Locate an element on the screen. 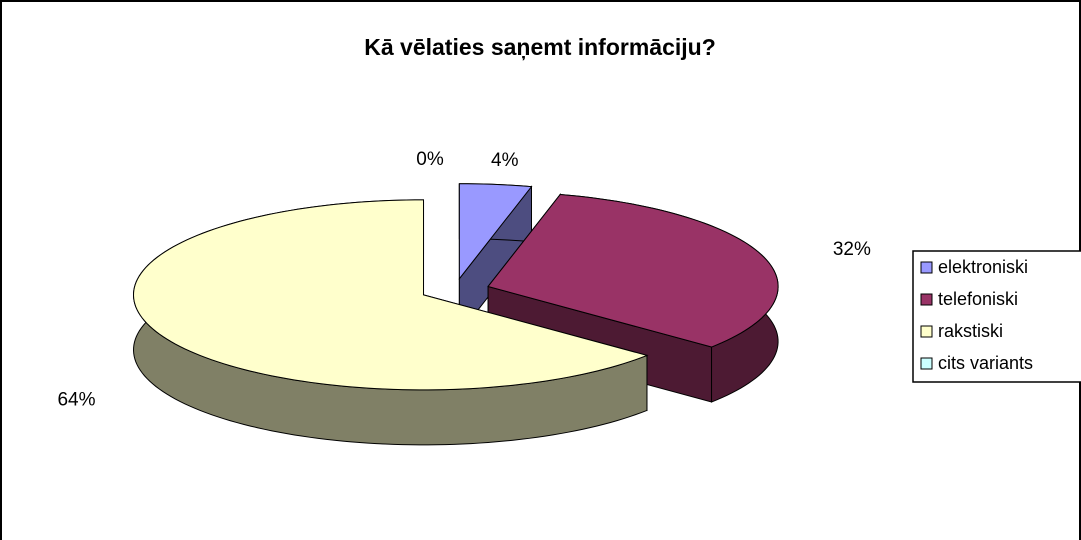 The image size is (1081, 540). chart-title: Kā vēlaties saņemt informāciju? is located at coordinates (540, 47).